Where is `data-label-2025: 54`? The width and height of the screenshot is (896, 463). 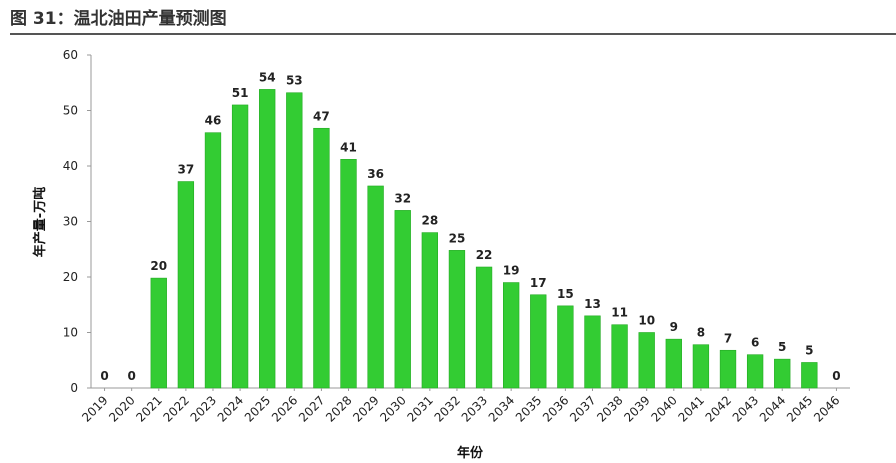
data-label-2025: 54 is located at coordinates (267, 77).